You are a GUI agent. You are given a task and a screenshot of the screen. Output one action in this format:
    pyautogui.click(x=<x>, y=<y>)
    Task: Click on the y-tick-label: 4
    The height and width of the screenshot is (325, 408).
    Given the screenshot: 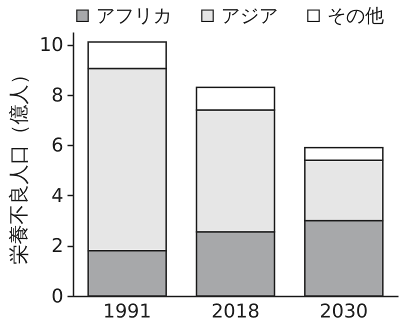 What is the action you would take?
    pyautogui.click(x=57, y=195)
    